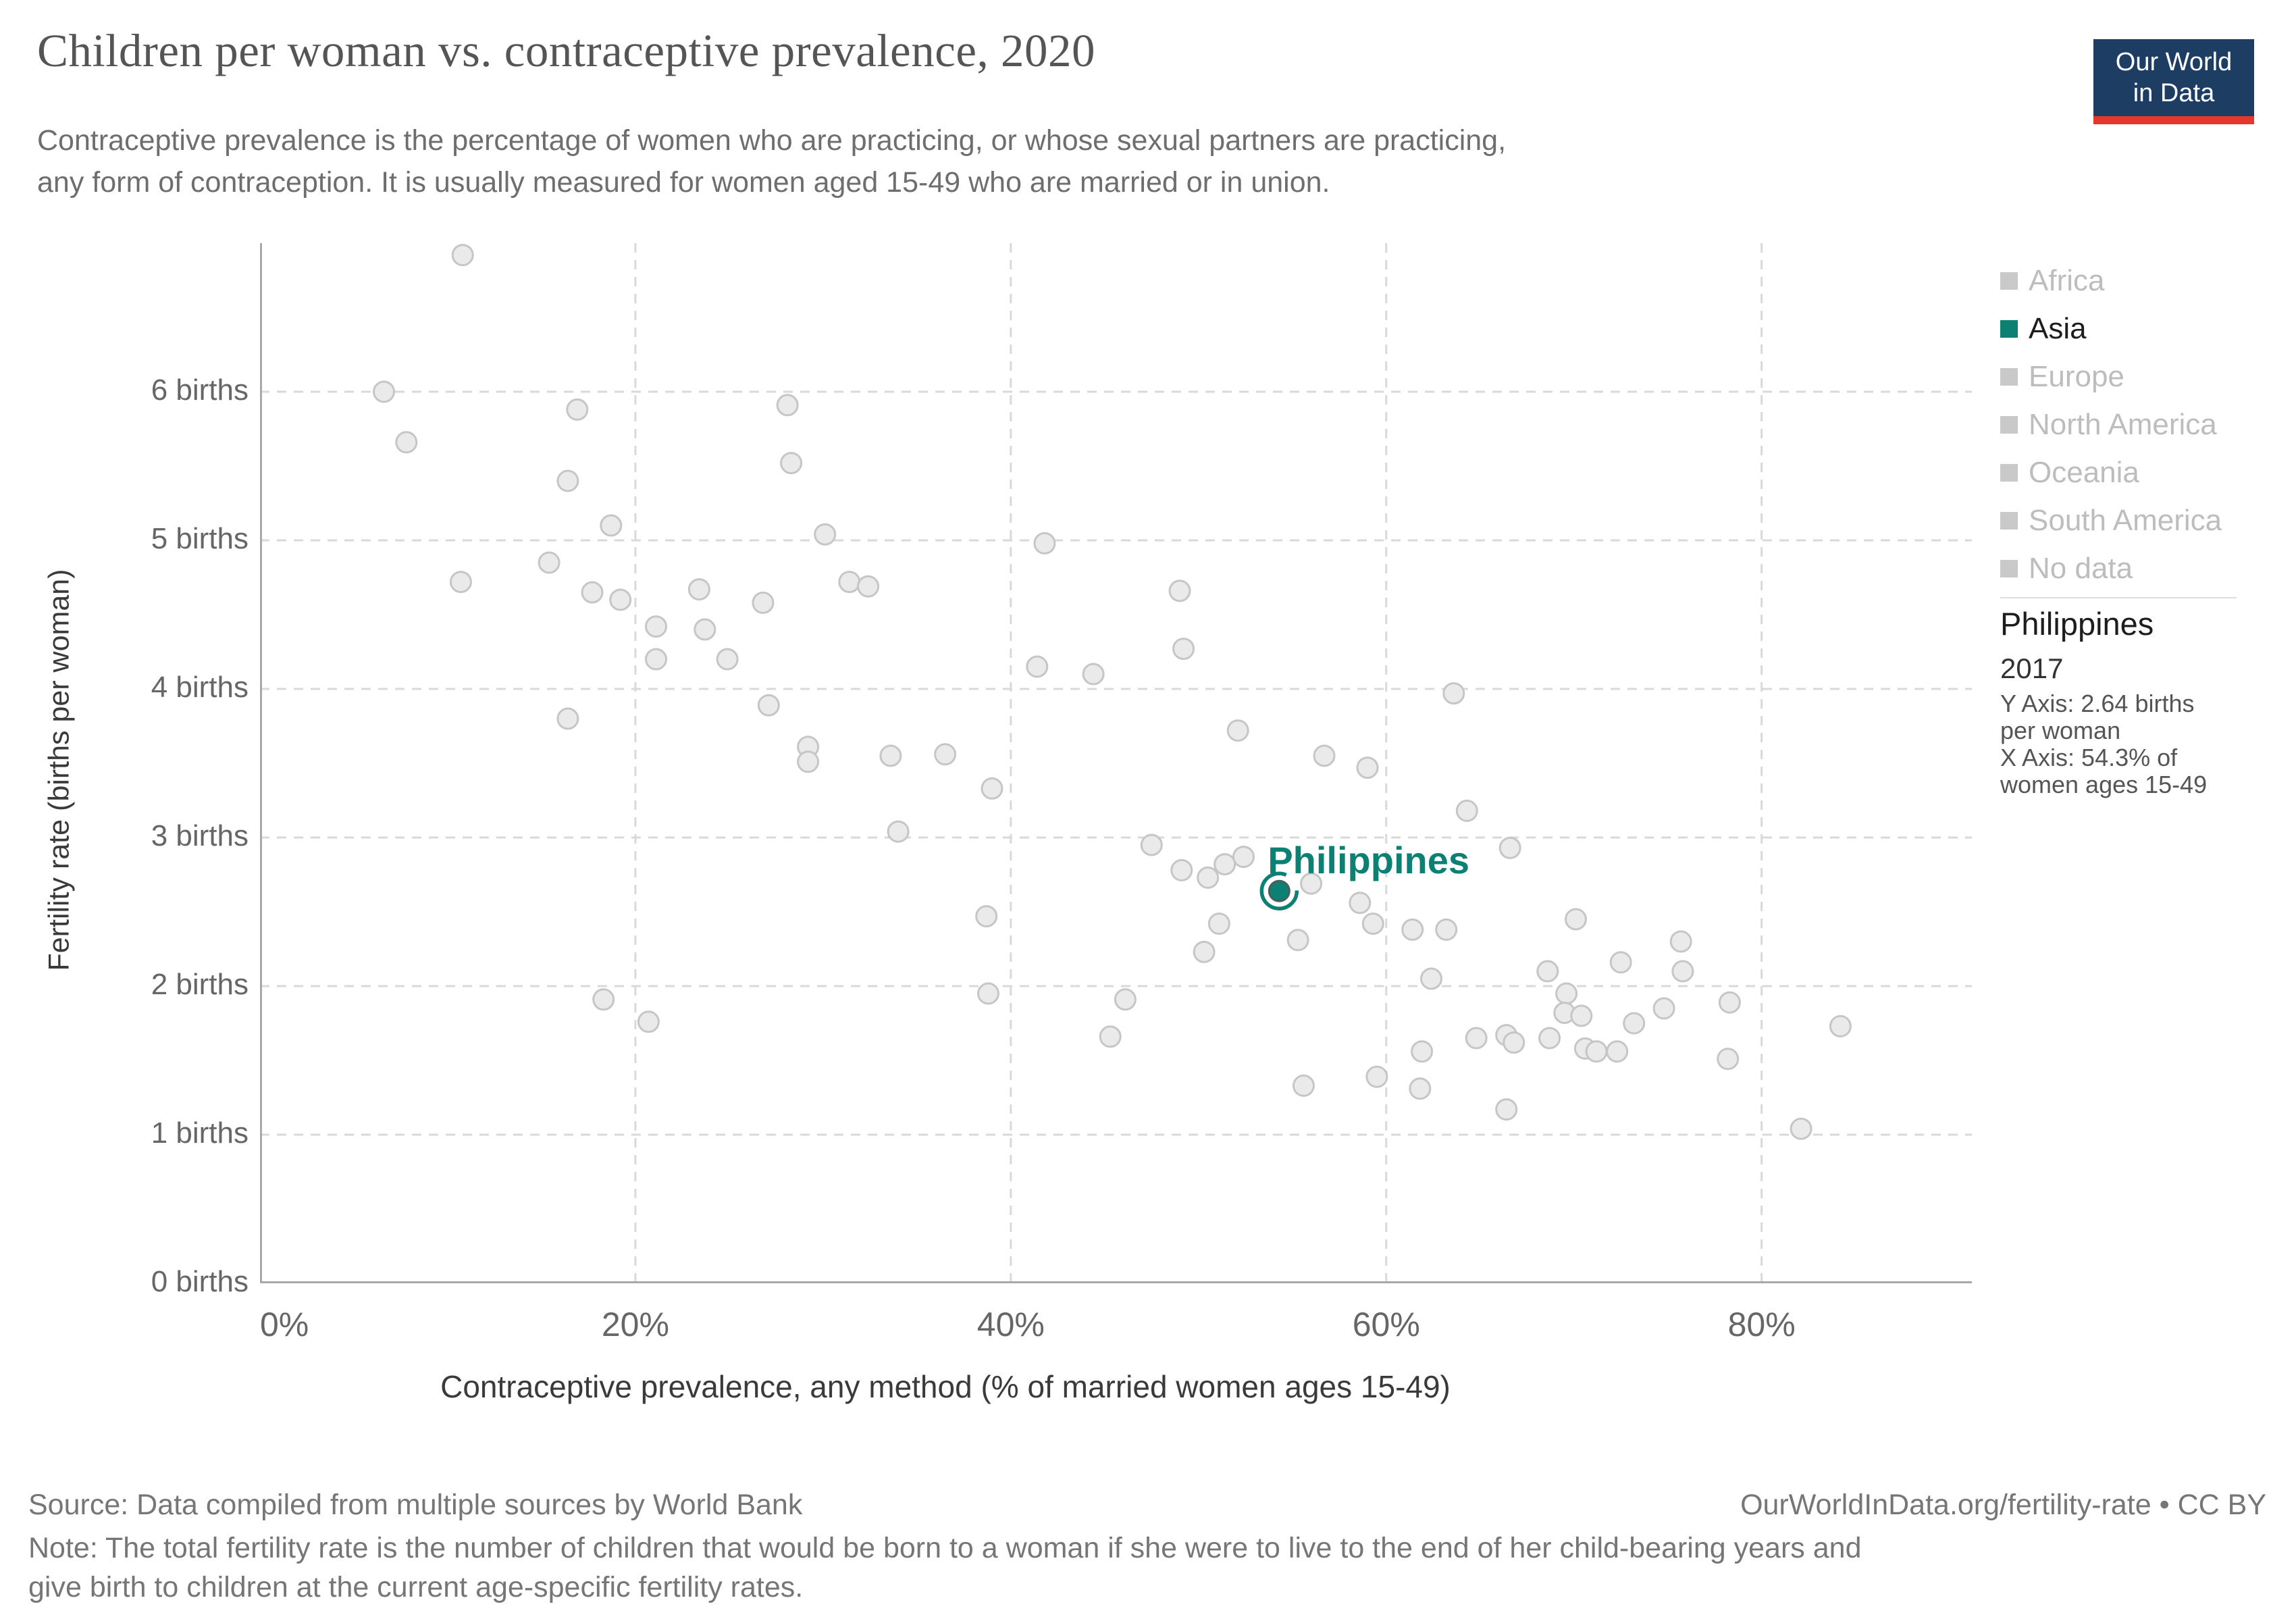 The height and width of the screenshot is (1621, 2296). Describe the element at coordinates (2142, 568) in the screenshot. I see `legend-item-no-data: No data` at that location.